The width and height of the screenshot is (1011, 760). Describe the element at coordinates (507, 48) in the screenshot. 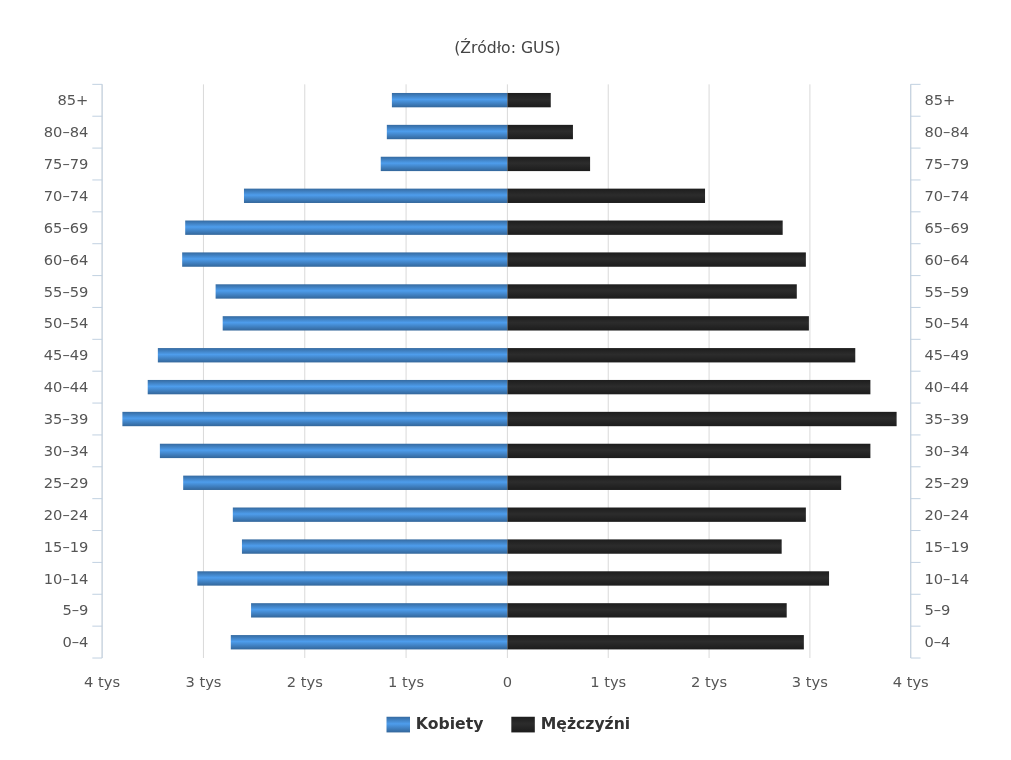

I see `chart-subtitle: (Źródło: GUS)` at that location.